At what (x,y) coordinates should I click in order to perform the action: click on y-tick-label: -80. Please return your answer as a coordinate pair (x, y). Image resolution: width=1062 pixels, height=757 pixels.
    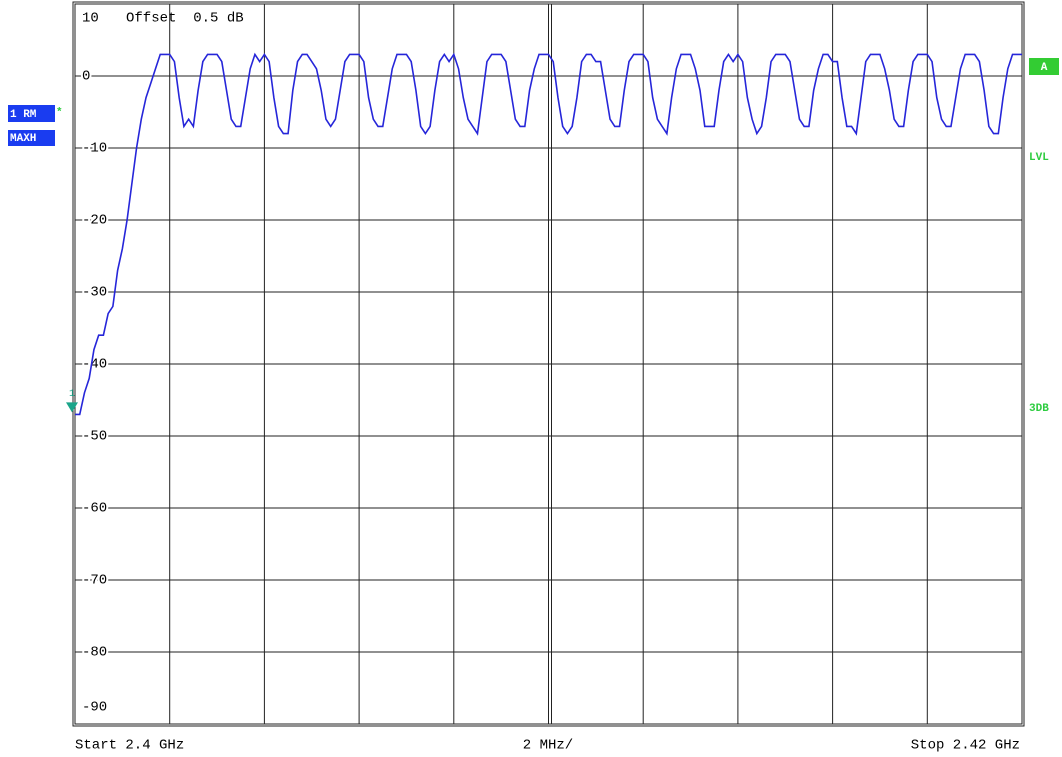
    Looking at the image, I should click on (94, 653).